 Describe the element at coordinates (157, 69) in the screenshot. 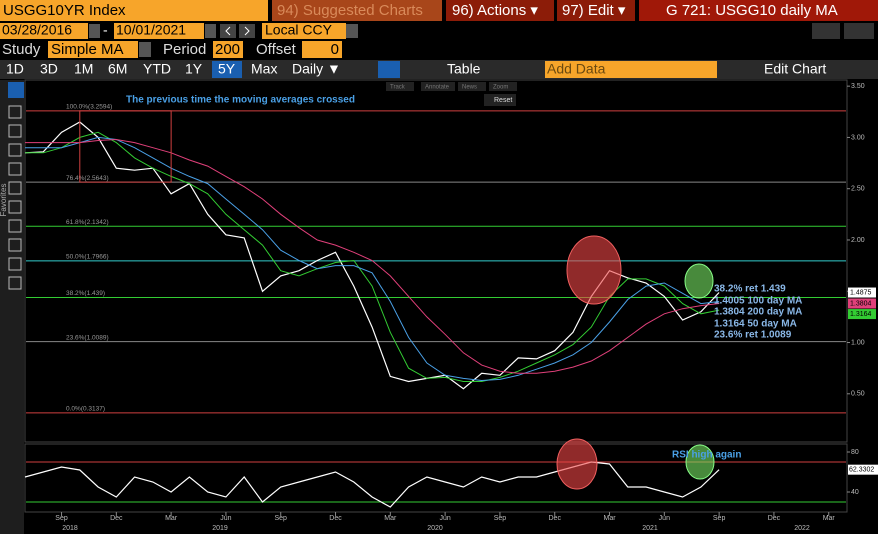

I see `range-button: YTD` at that location.